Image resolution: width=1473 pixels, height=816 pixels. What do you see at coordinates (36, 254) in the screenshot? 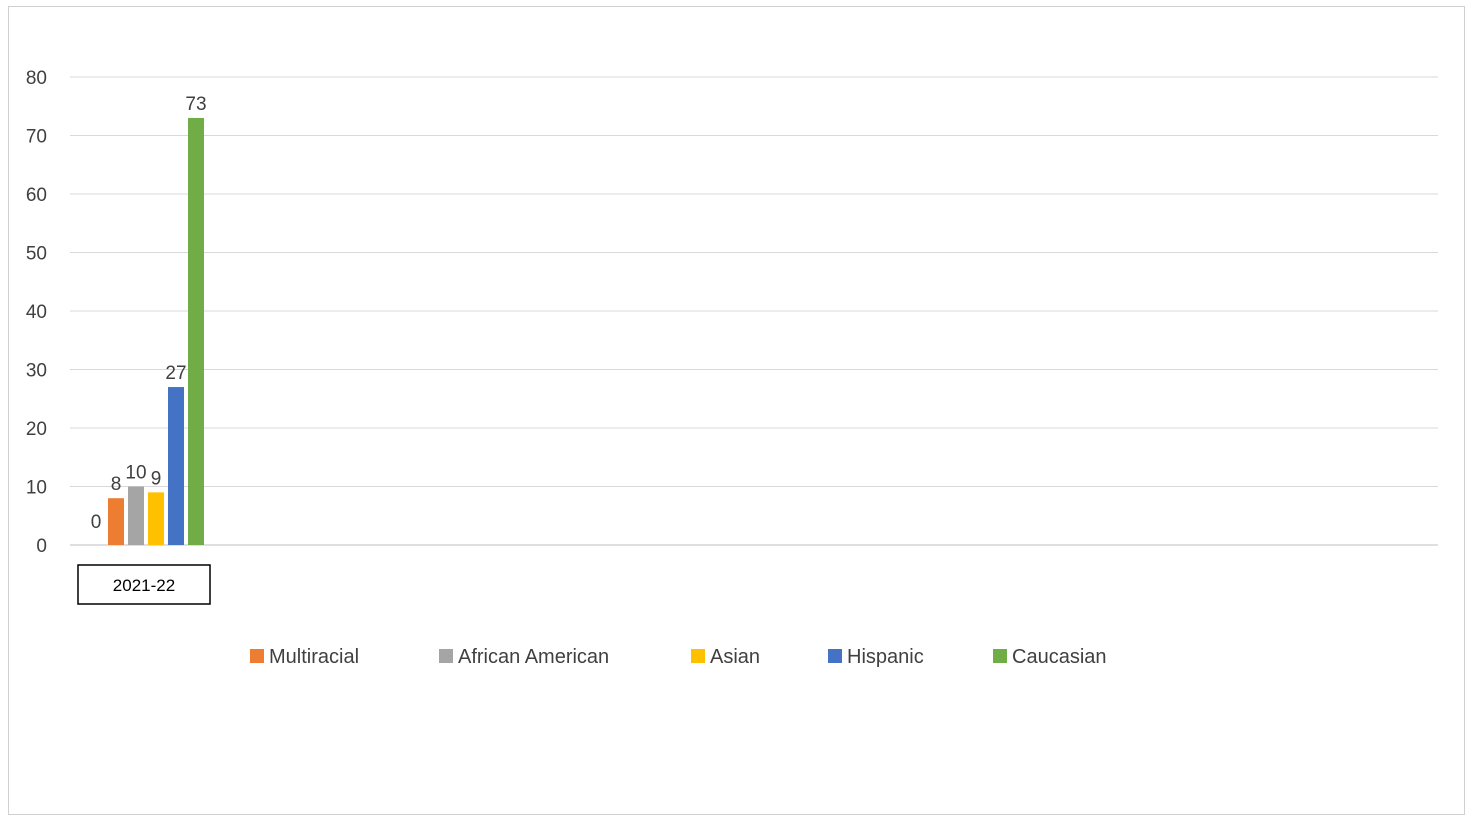
I see `y-tick-label: 50` at bounding box center [36, 254].